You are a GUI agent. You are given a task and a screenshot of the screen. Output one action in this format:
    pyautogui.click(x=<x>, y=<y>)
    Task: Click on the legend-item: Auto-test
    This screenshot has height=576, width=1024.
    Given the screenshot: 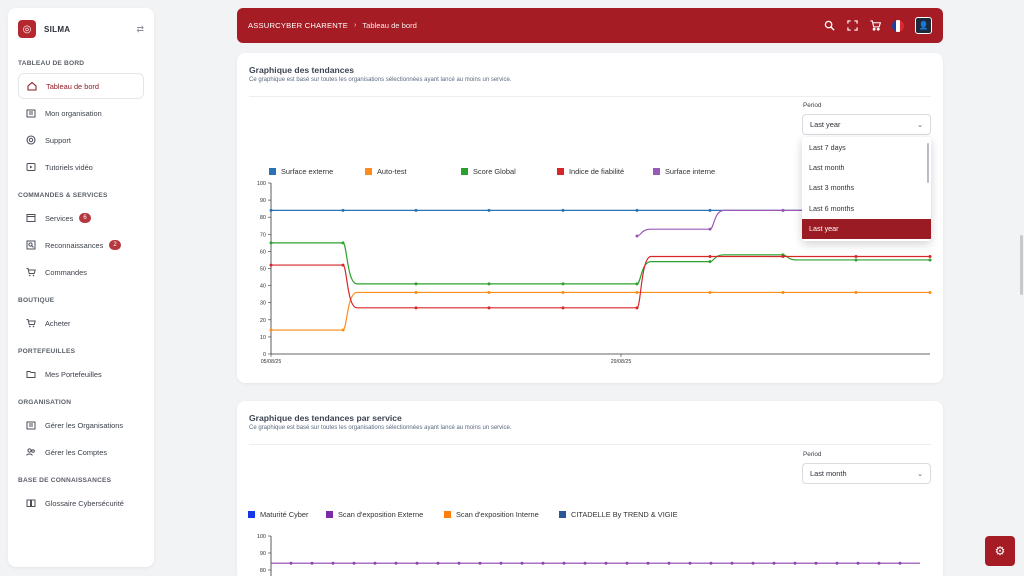 What is the action you would take?
    pyautogui.click(x=386, y=171)
    